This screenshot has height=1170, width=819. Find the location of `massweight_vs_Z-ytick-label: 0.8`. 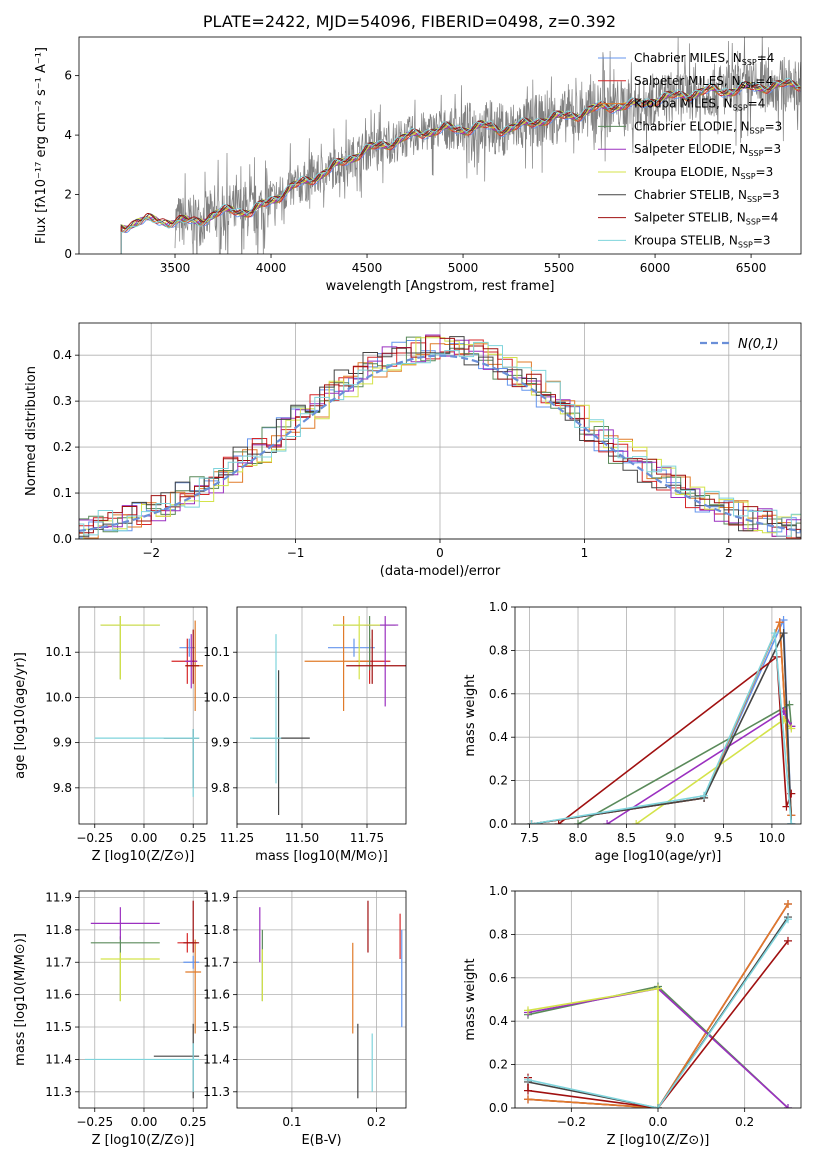

massweight_vs_Z-ytick-label: 0.8 is located at coordinates (498, 934).